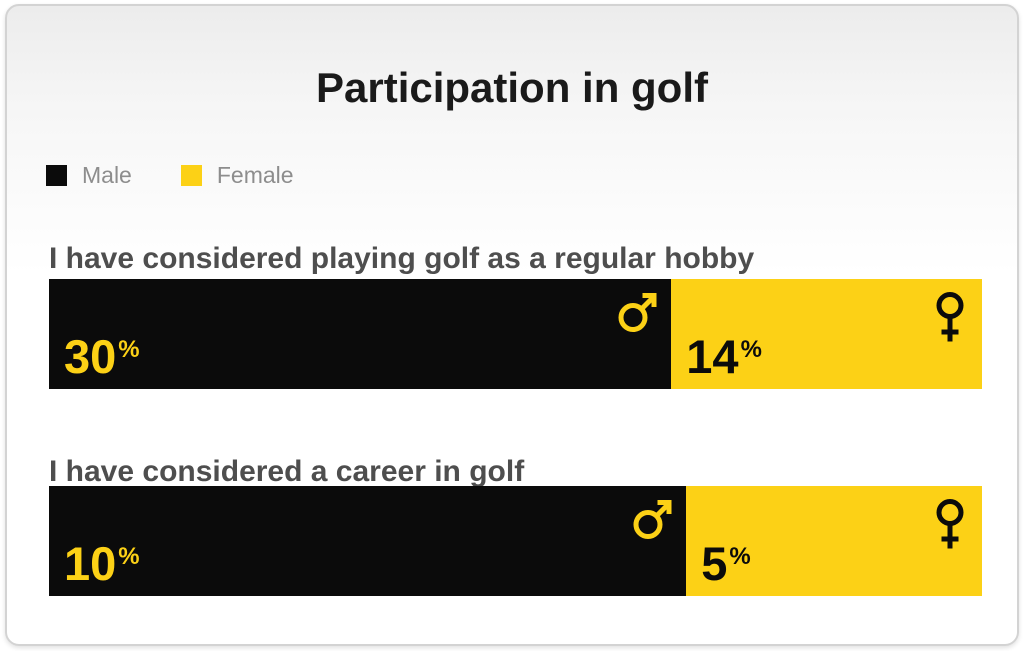 The height and width of the screenshot is (651, 1024). Describe the element at coordinates (102, 563) in the screenshot. I see `bar-career-male-value: 10%` at that location.